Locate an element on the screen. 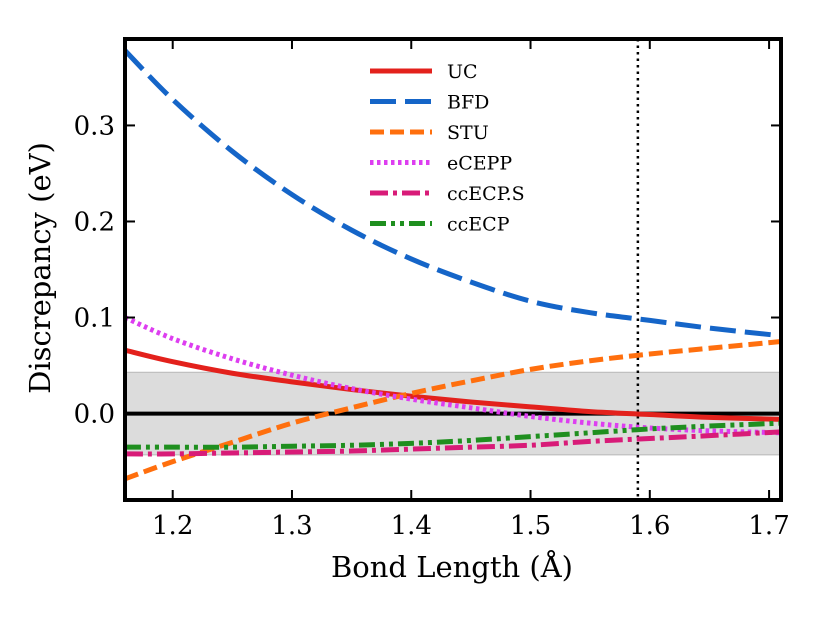  legend-label: ccECP.S is located at coordinates (486, 194).